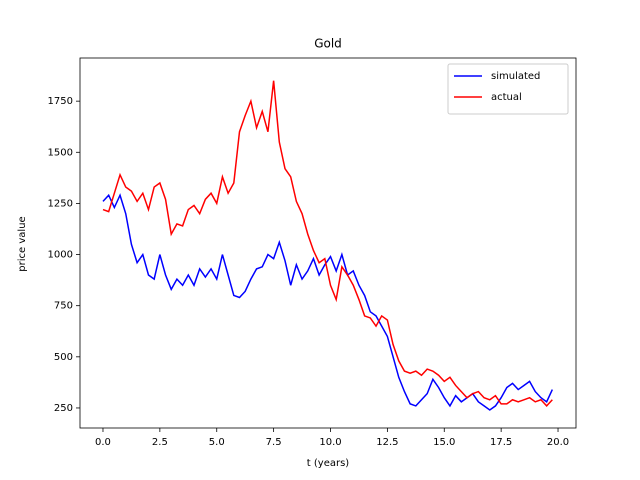 Image resolution: width=640 pixels, height=480 pixels. I want to click on legend-label: simulated, so click(515, 76).